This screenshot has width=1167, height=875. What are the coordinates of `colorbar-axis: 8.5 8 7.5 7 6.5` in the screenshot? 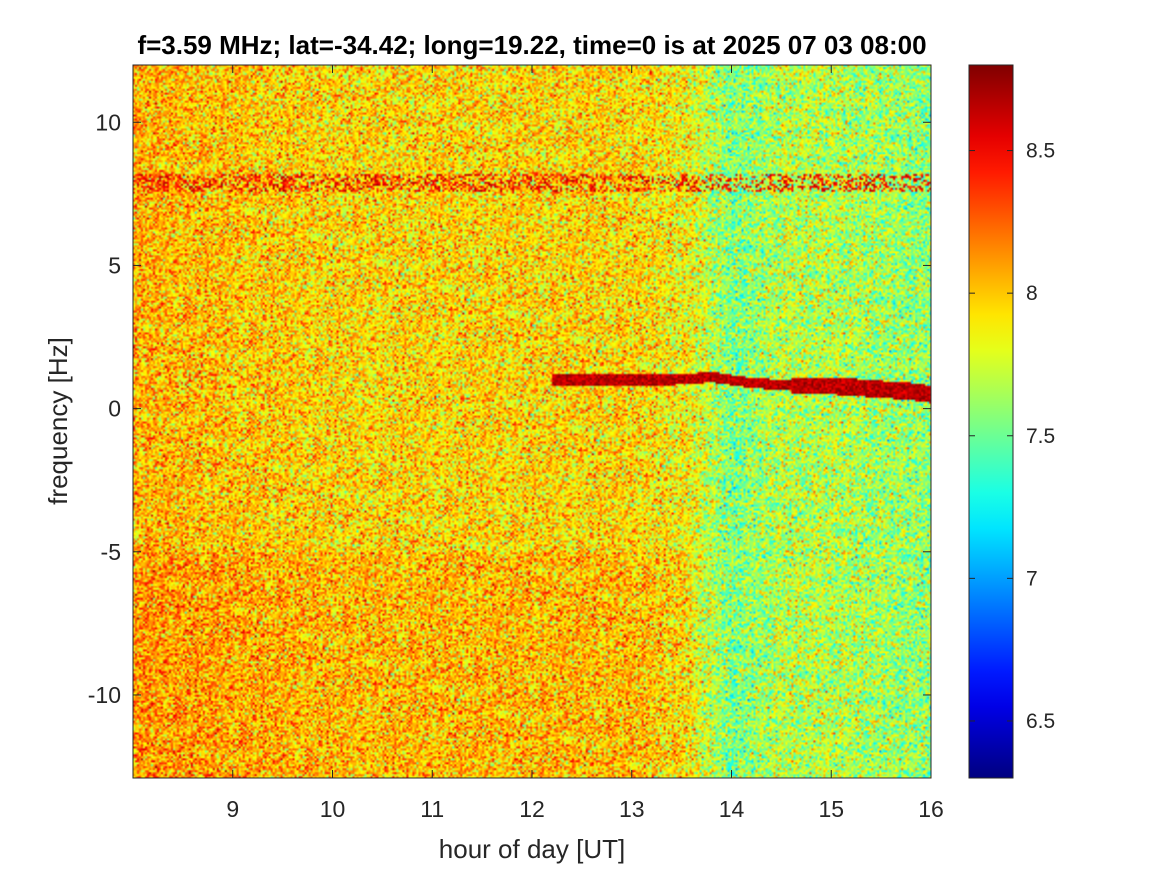 It's located at (1012, 436).